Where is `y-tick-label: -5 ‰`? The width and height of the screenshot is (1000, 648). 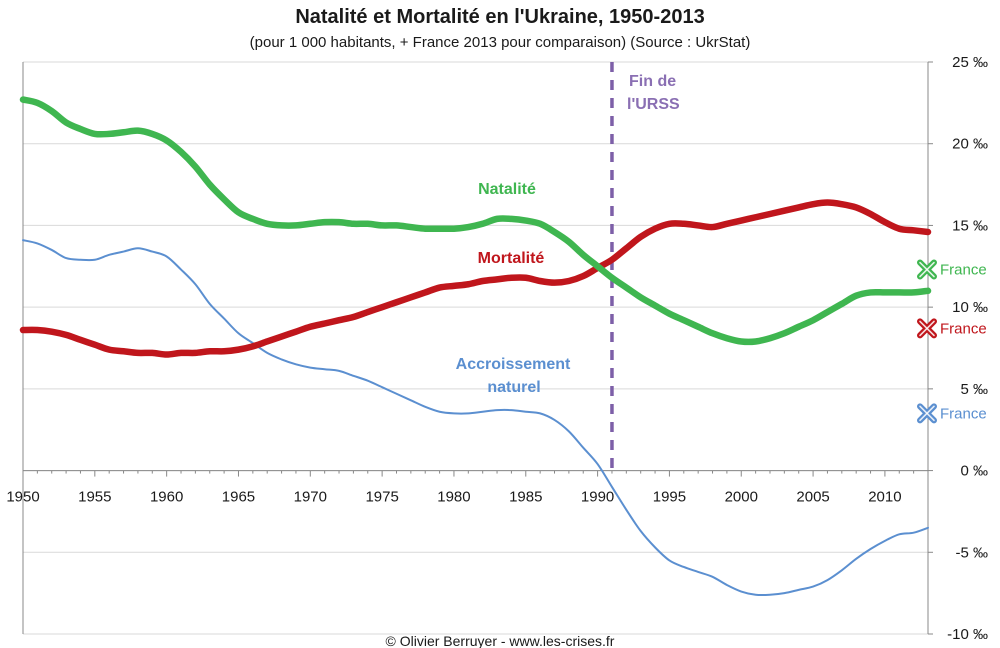 y-tick-label: -5 ‰ is located at coordinates (971, 552).